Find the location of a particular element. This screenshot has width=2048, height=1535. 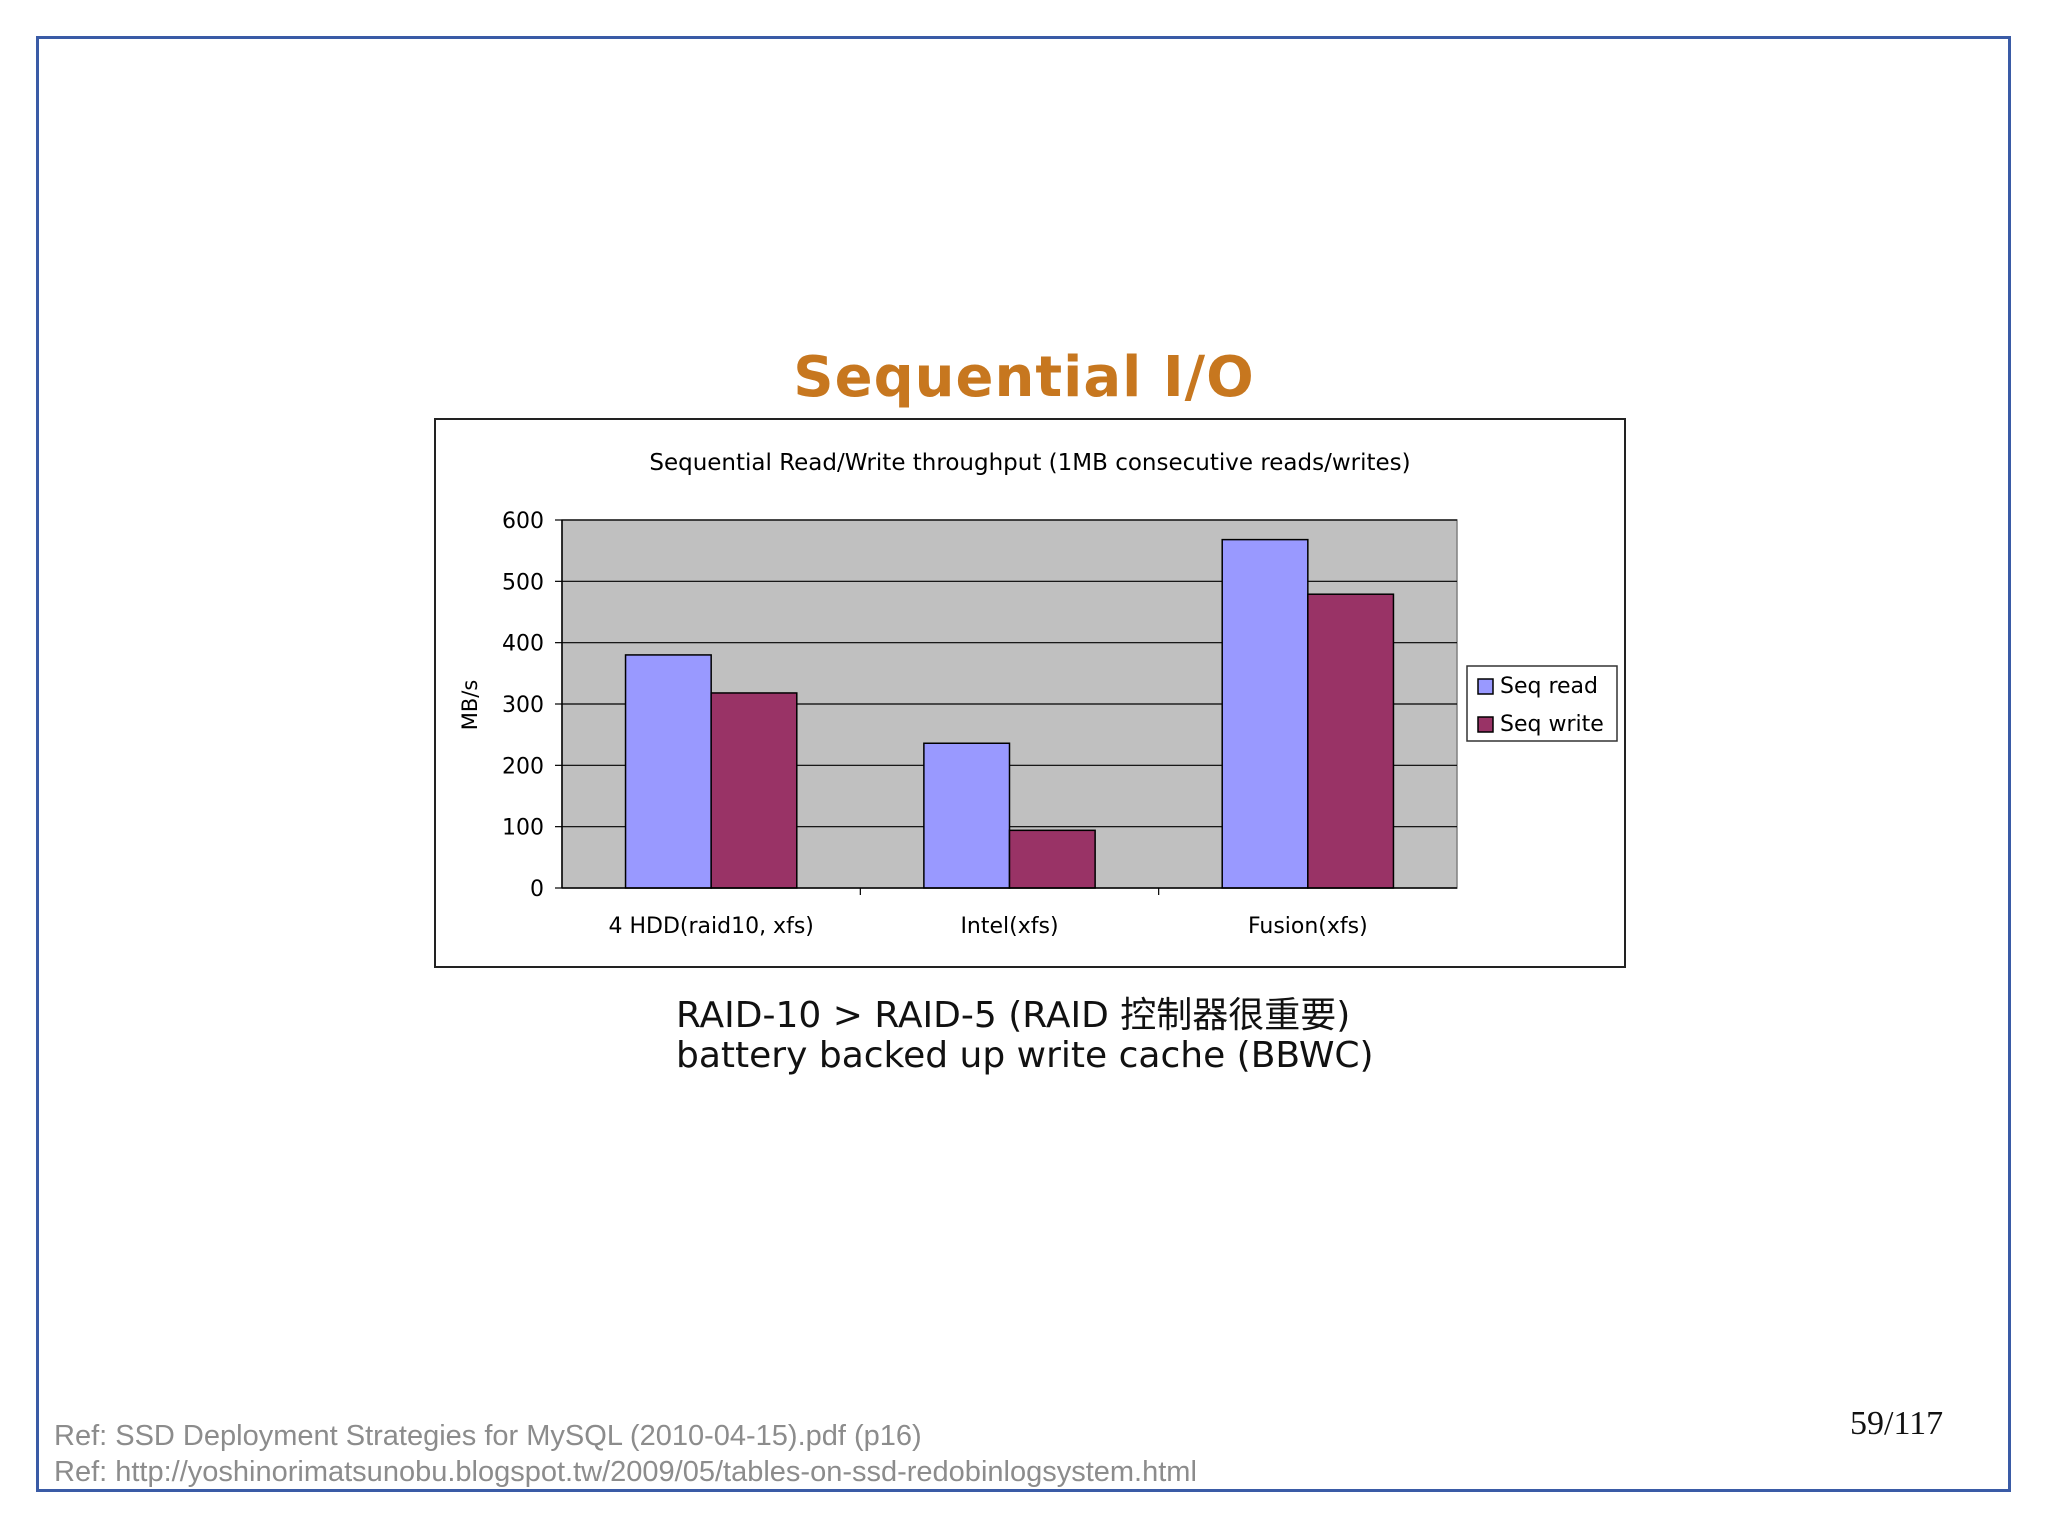

y-tick-label: 500 is located at coordinates (523, 582).